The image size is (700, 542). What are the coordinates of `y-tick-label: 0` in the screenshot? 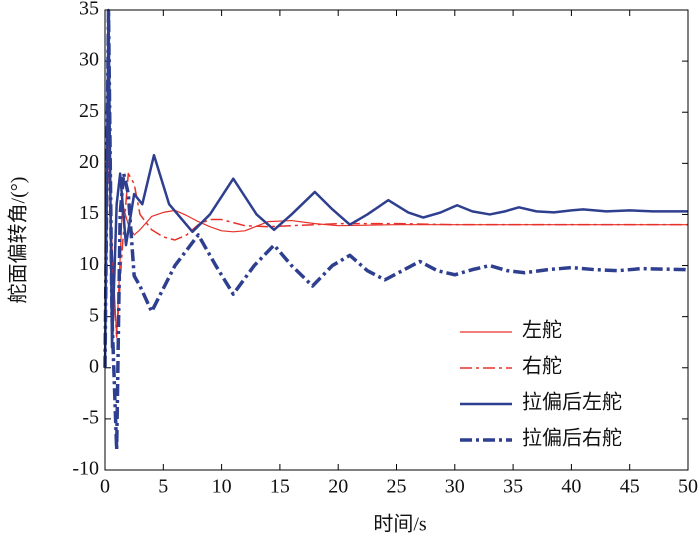 It's located at (94, 366).